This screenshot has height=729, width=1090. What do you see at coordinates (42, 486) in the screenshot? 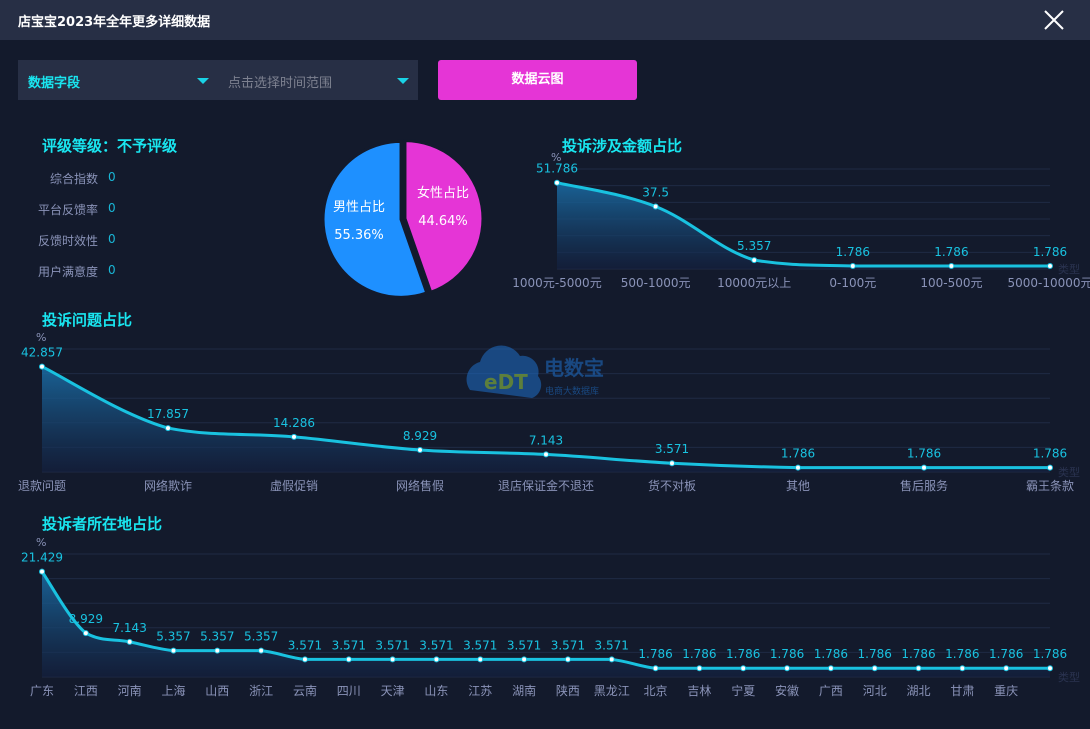
I see `x-tick-label: 退款问题` at bounding box center [42, 486].